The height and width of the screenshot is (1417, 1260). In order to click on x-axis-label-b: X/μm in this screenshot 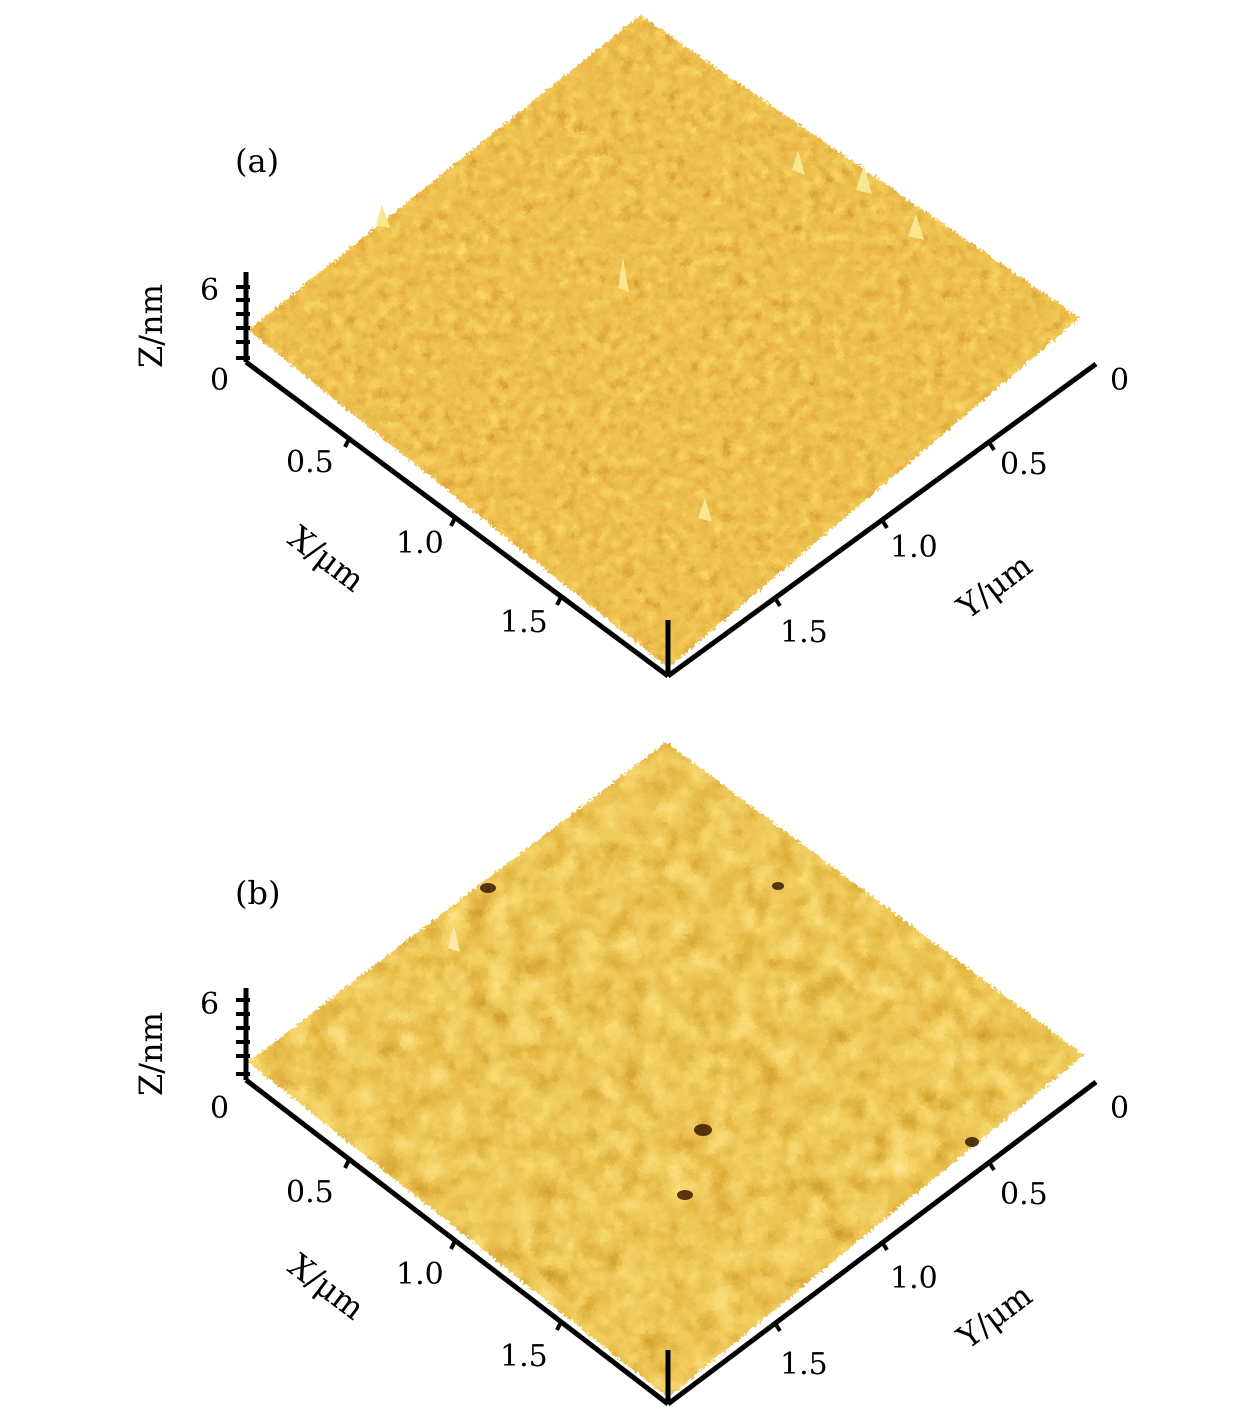, I will do `click(326, 1286)`.